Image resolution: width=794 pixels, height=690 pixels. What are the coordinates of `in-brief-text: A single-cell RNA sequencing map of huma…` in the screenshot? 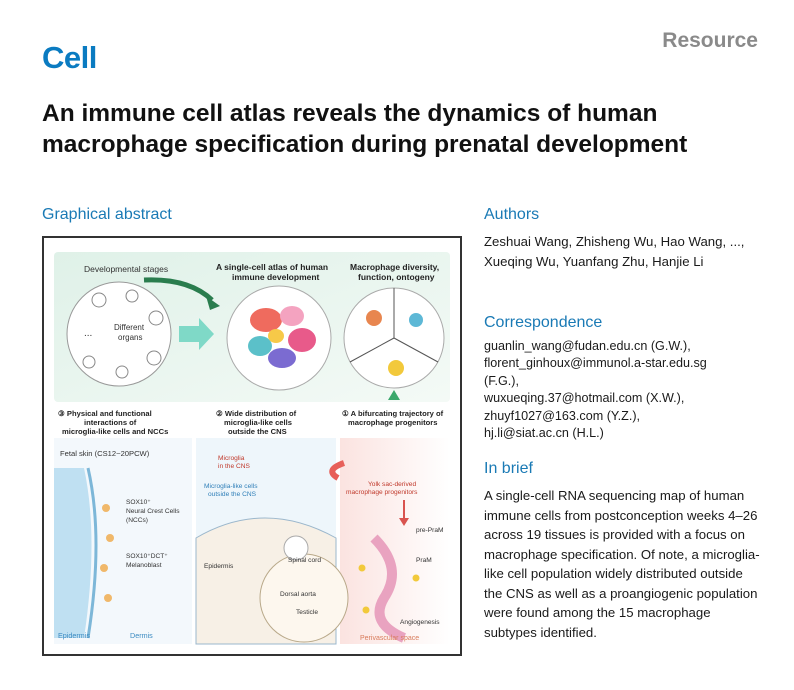 It's located at (622, 564).